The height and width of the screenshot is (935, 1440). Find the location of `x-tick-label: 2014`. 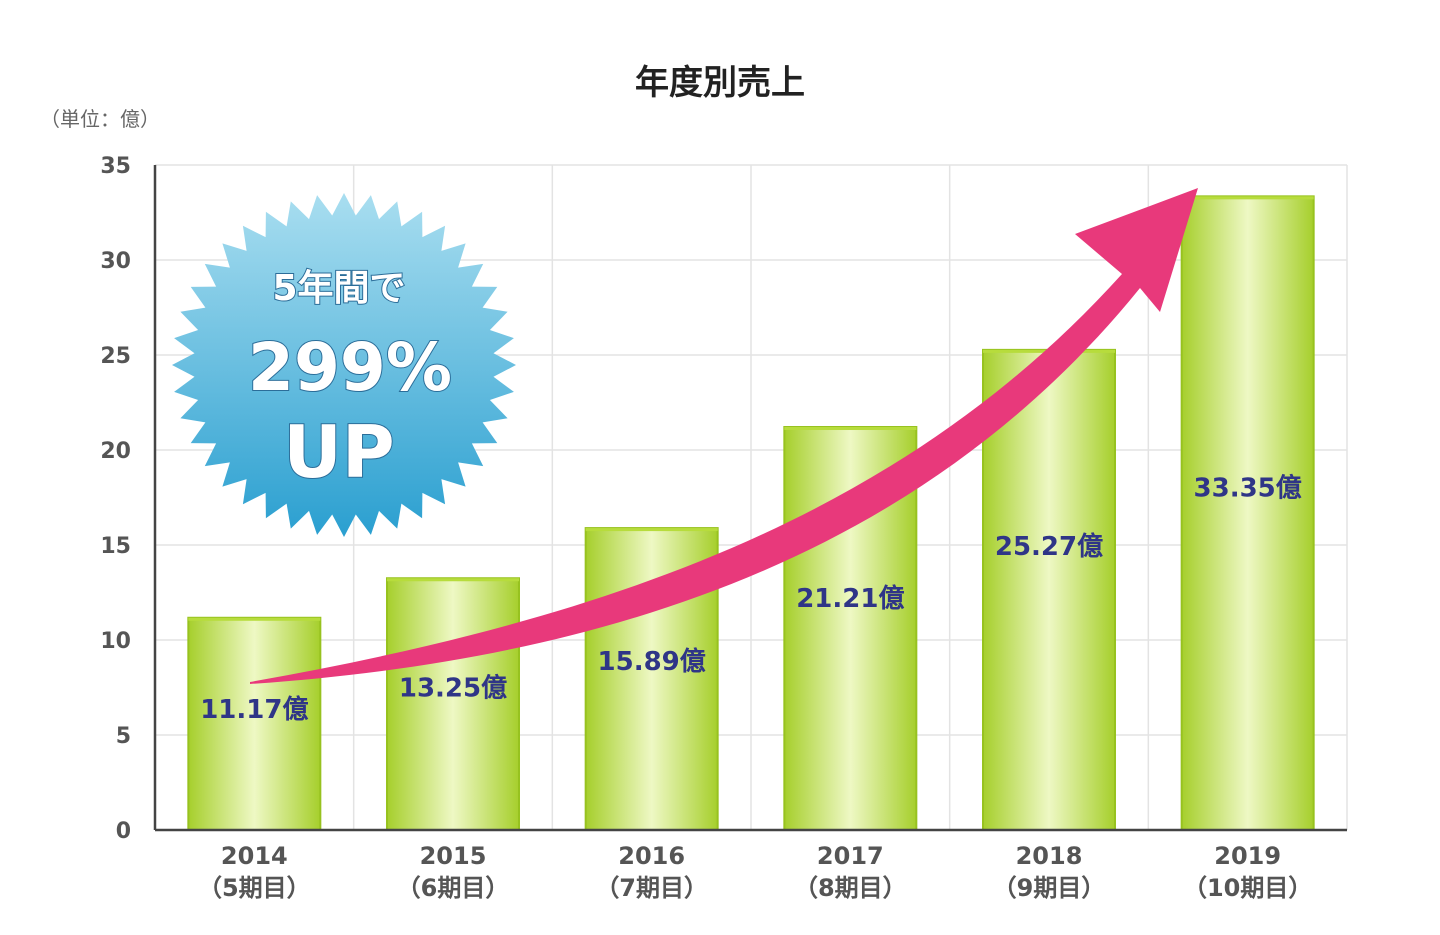

x-tick-label: 2014 is located at coordinates (254, 856).